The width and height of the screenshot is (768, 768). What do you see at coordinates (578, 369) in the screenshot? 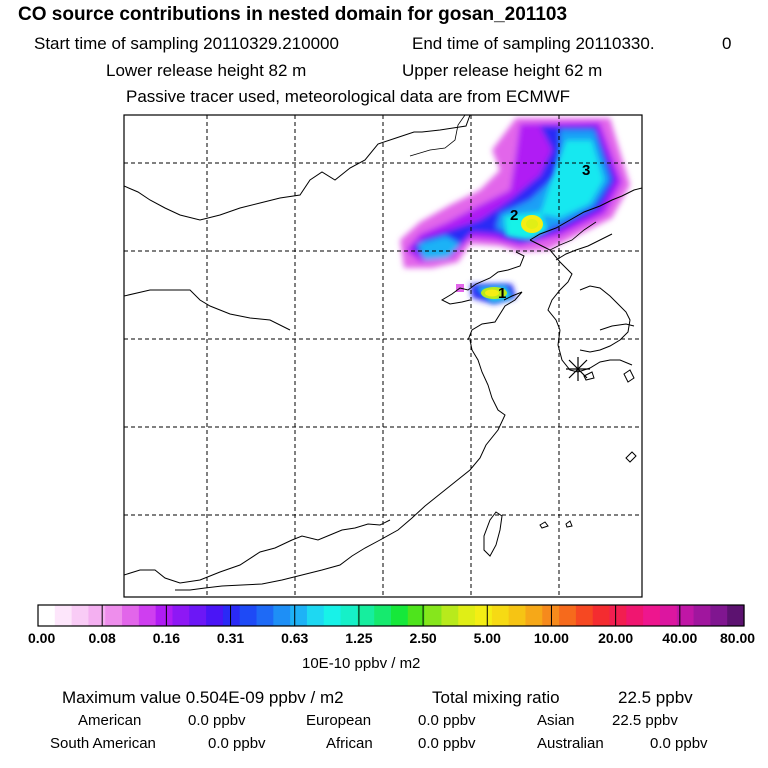
I see `asterisk-icon` at bounding box center [578, 369].